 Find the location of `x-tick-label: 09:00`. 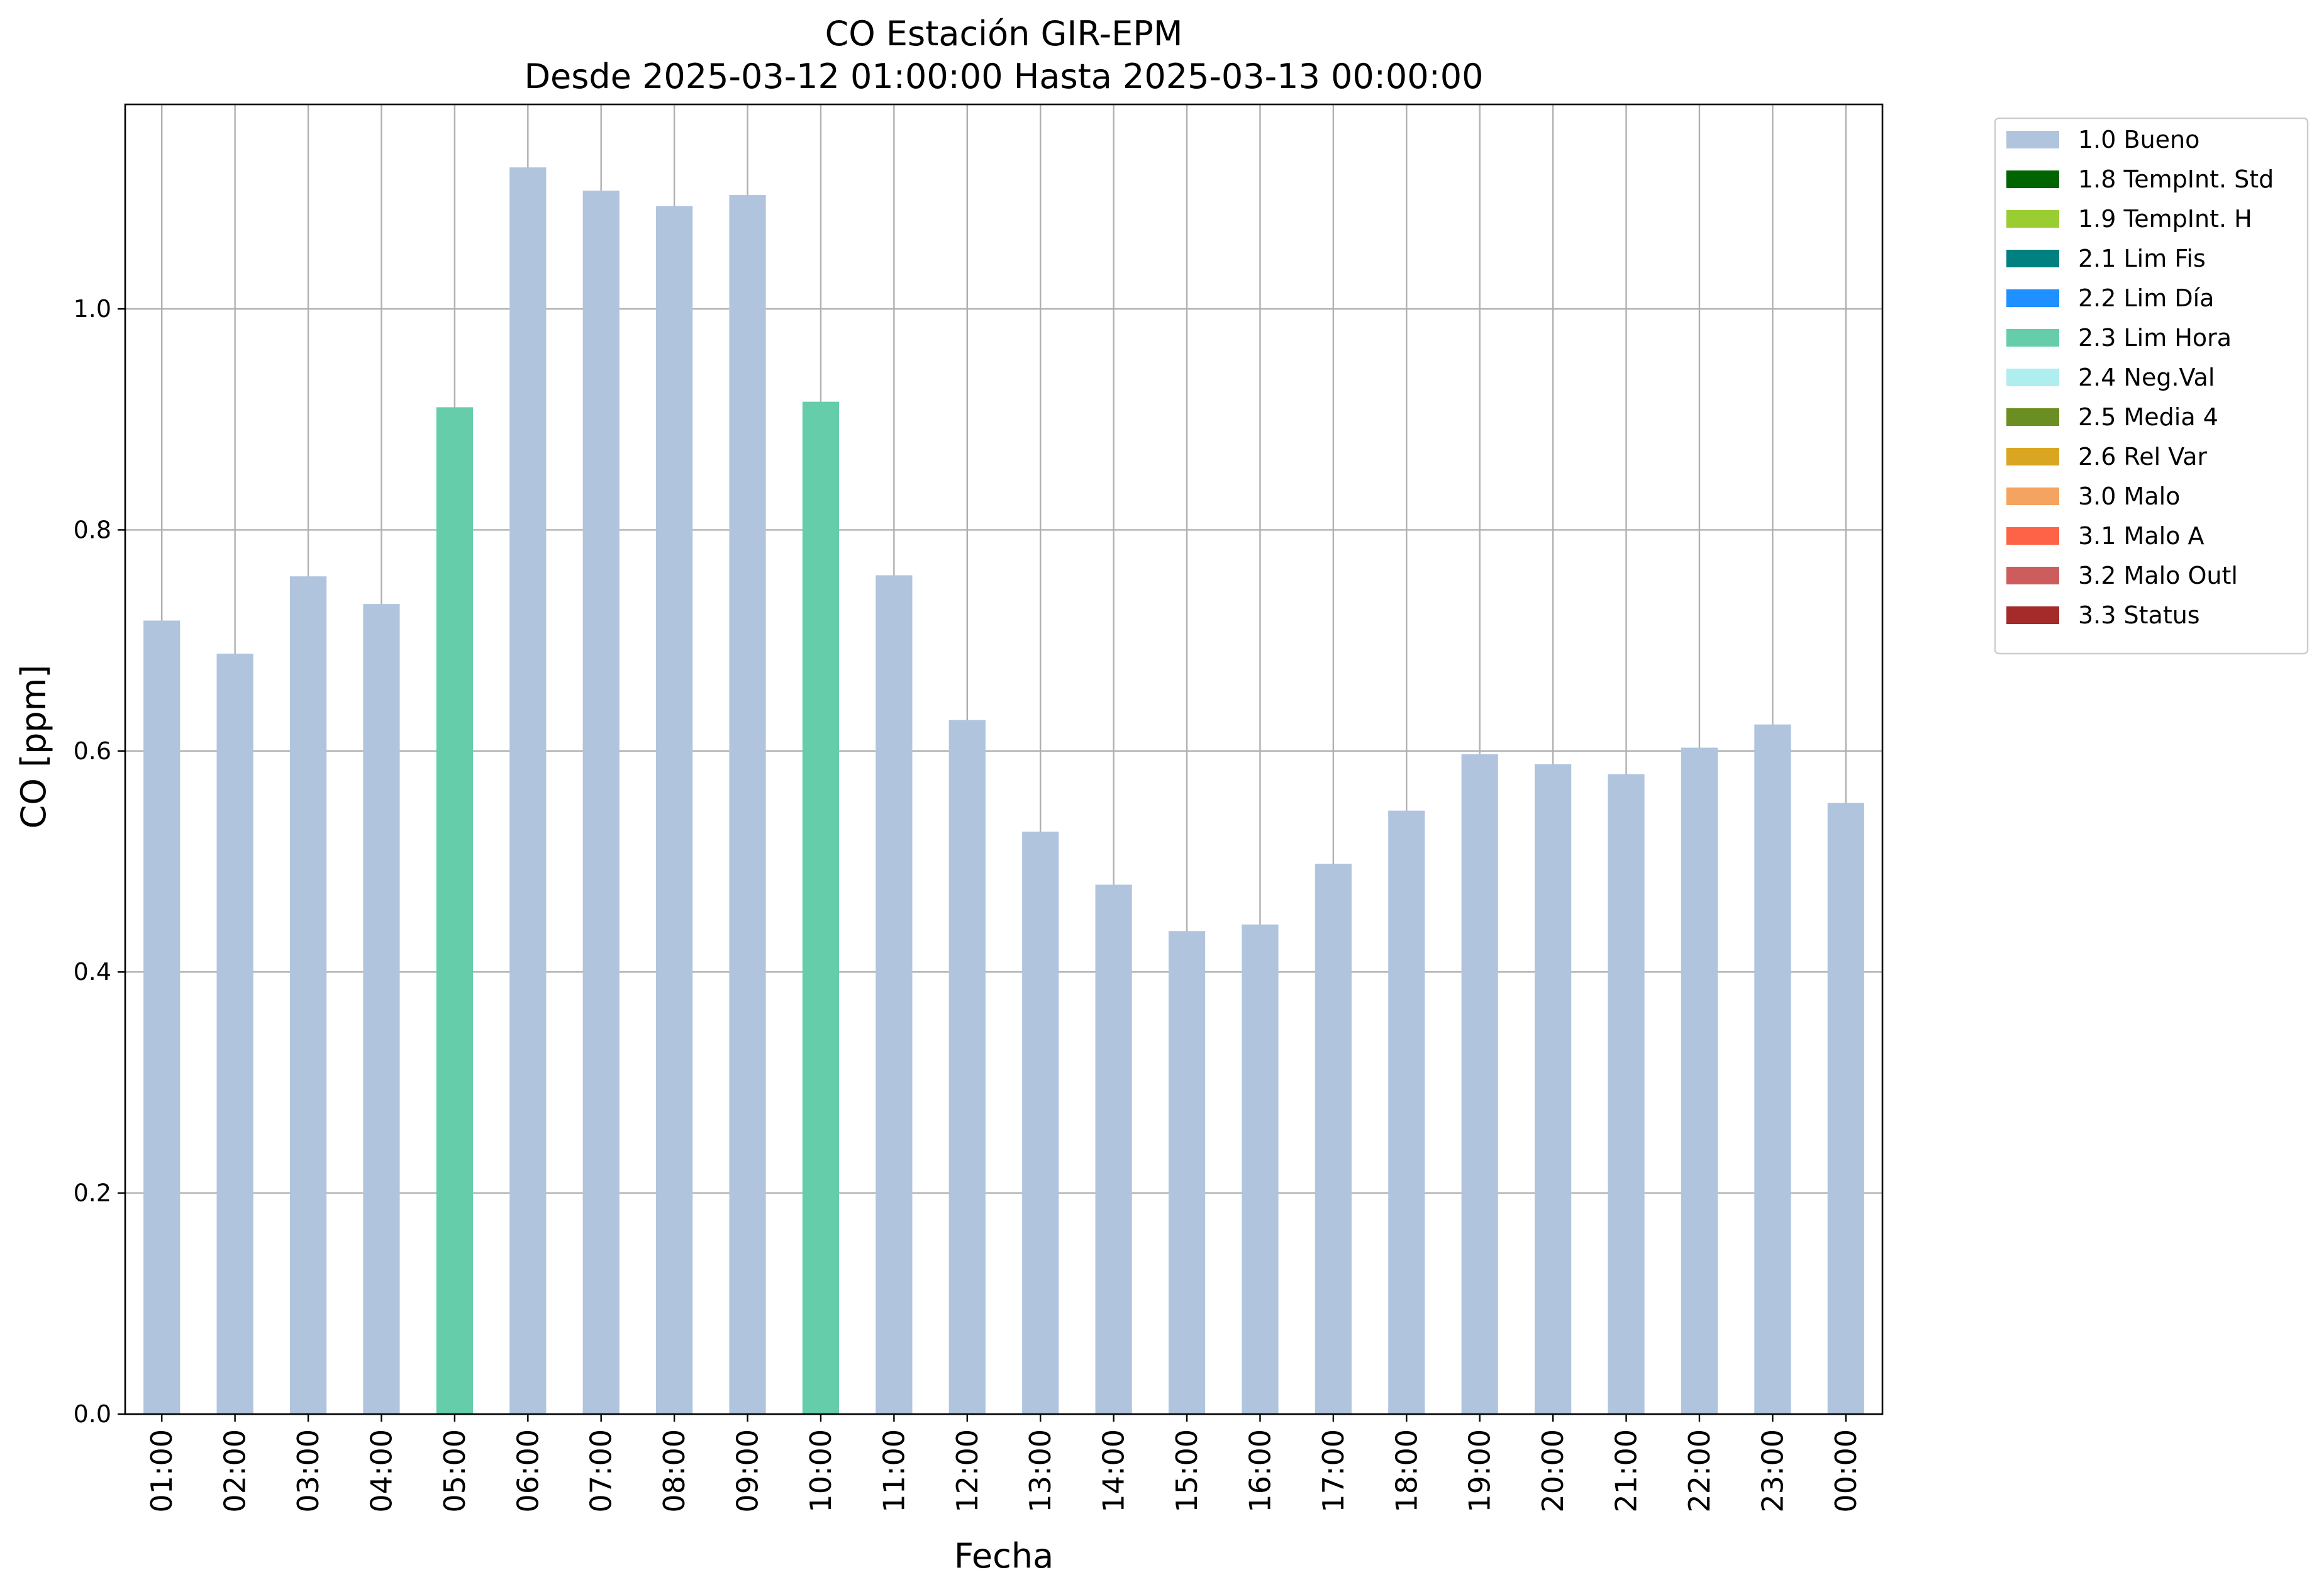

x-tick-label: 09:00 is located at coordinates (748, 1471).